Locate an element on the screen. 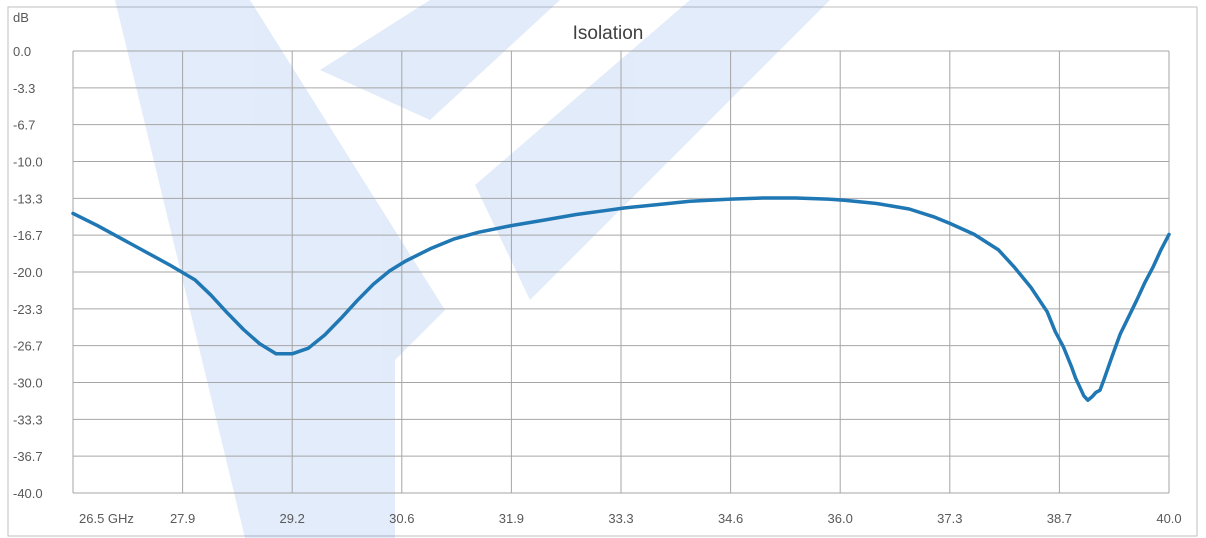 This screenshot has height=538, width=1206. y-tick-label: -36.7 is located at coordinates (28, 456).